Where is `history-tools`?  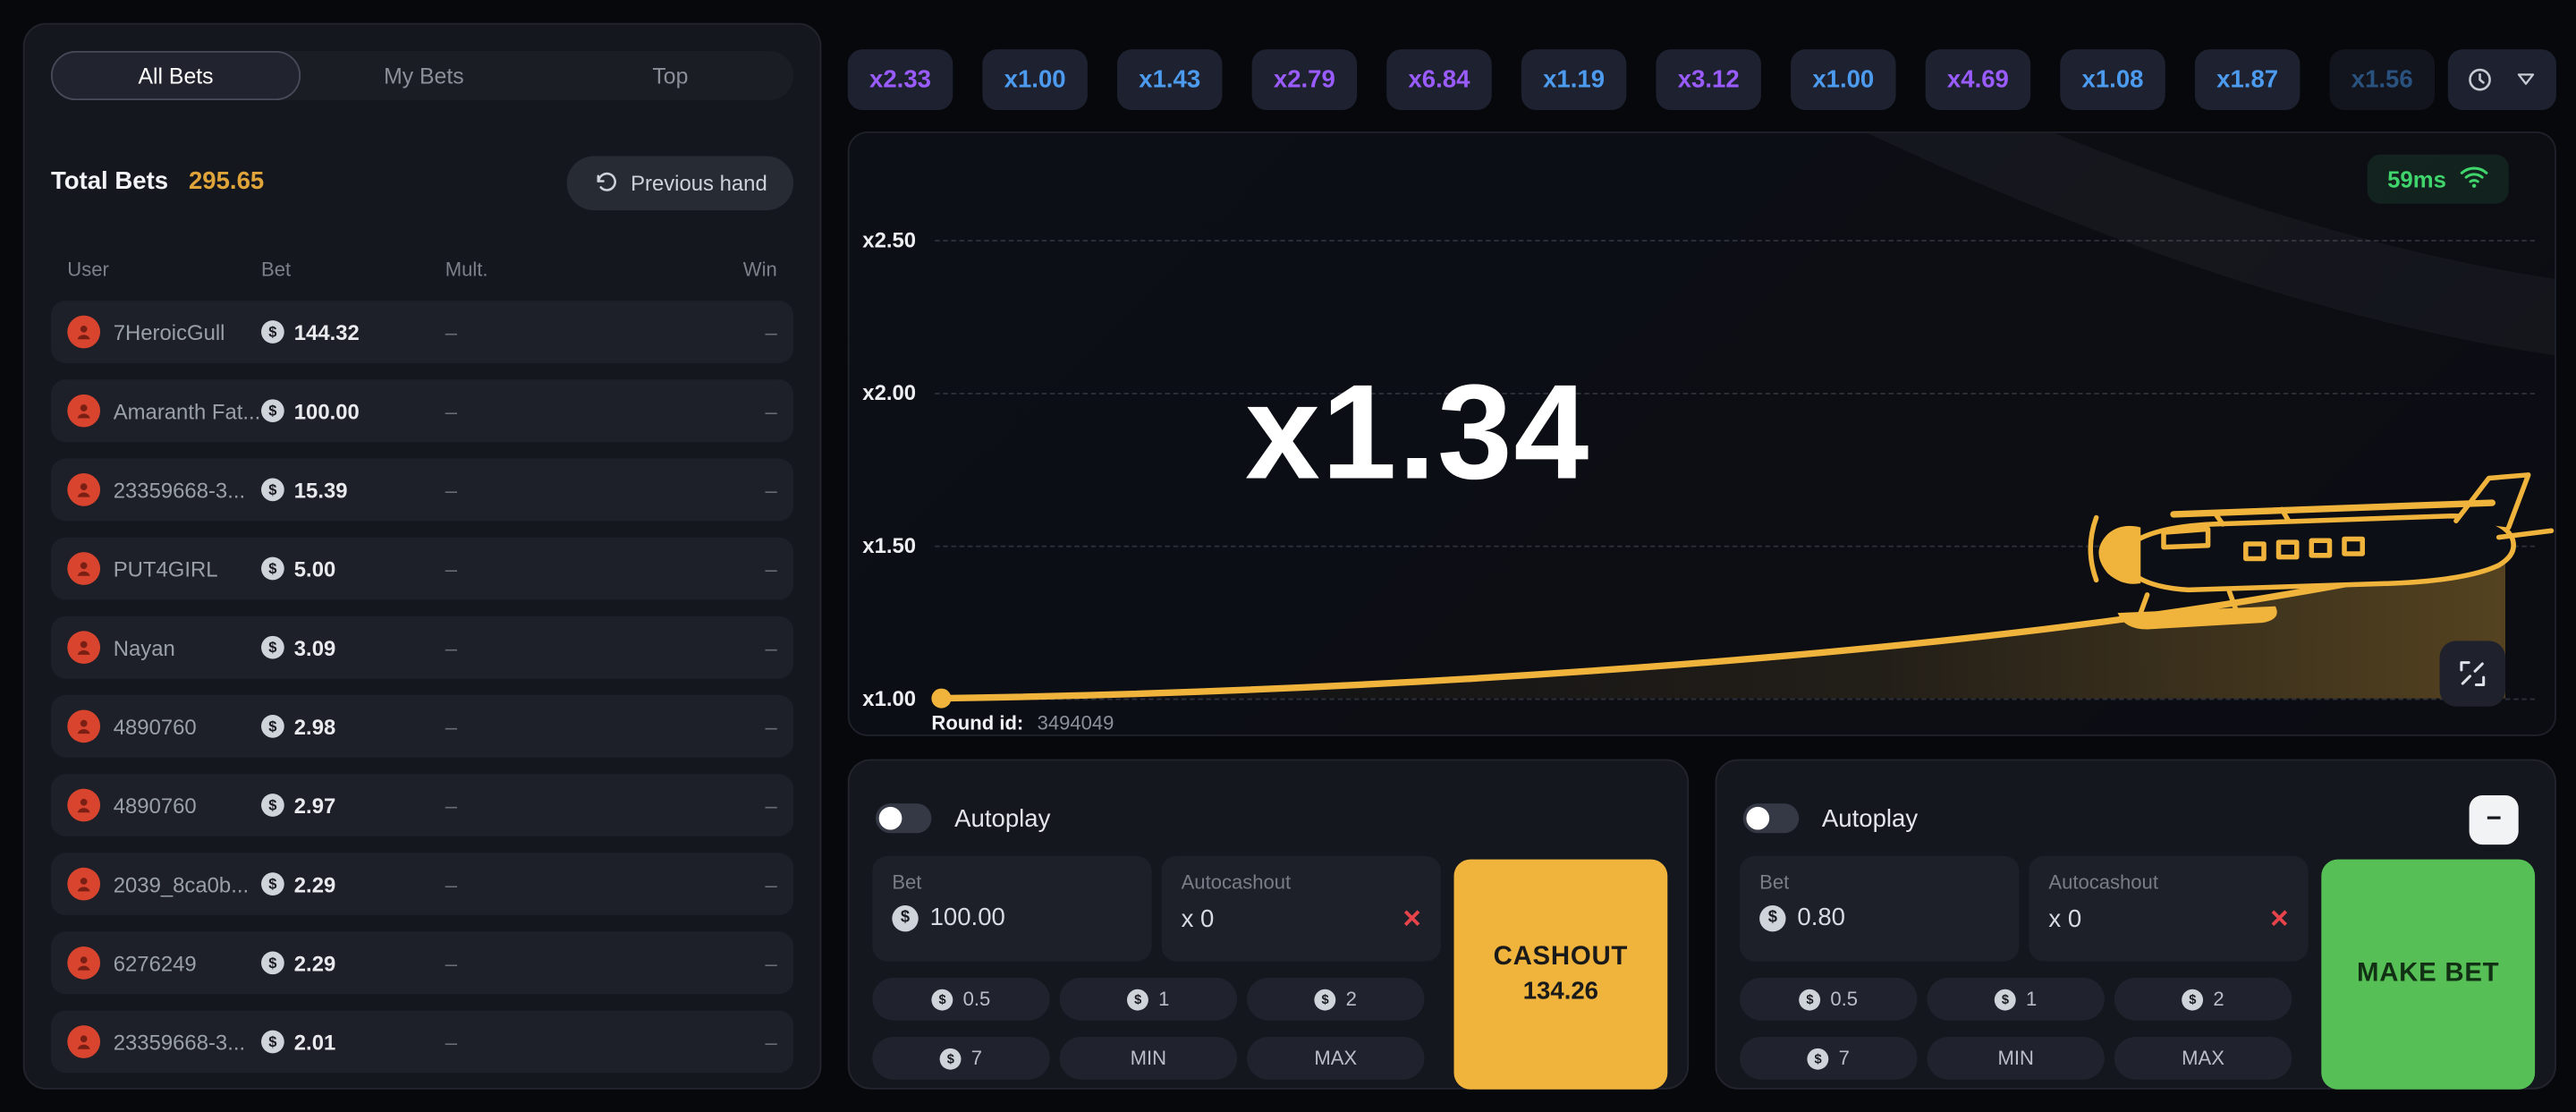
history-tools is located at coordinates (2501, 80).